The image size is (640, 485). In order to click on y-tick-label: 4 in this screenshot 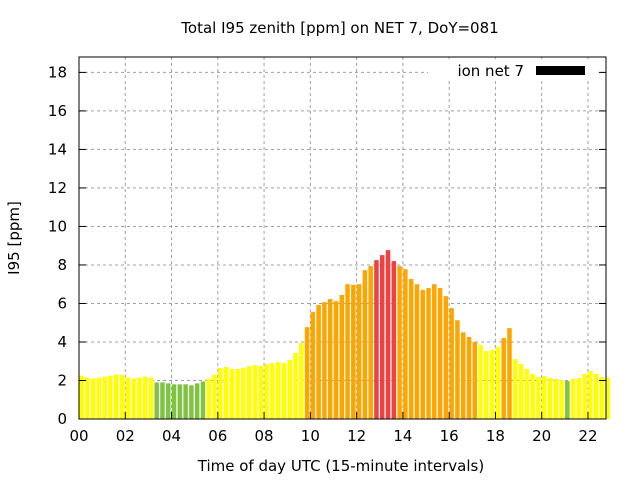, I will do `click(62, 342)`.